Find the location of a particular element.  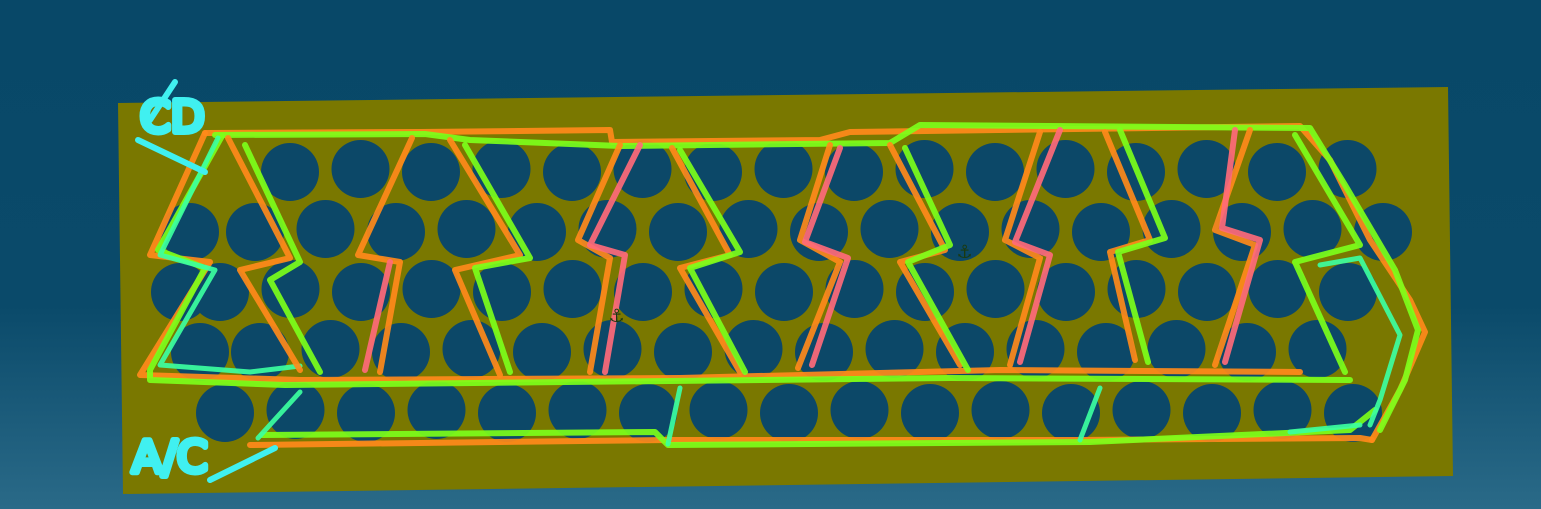

zigzag-1-green is located at coordinates (282, 258).